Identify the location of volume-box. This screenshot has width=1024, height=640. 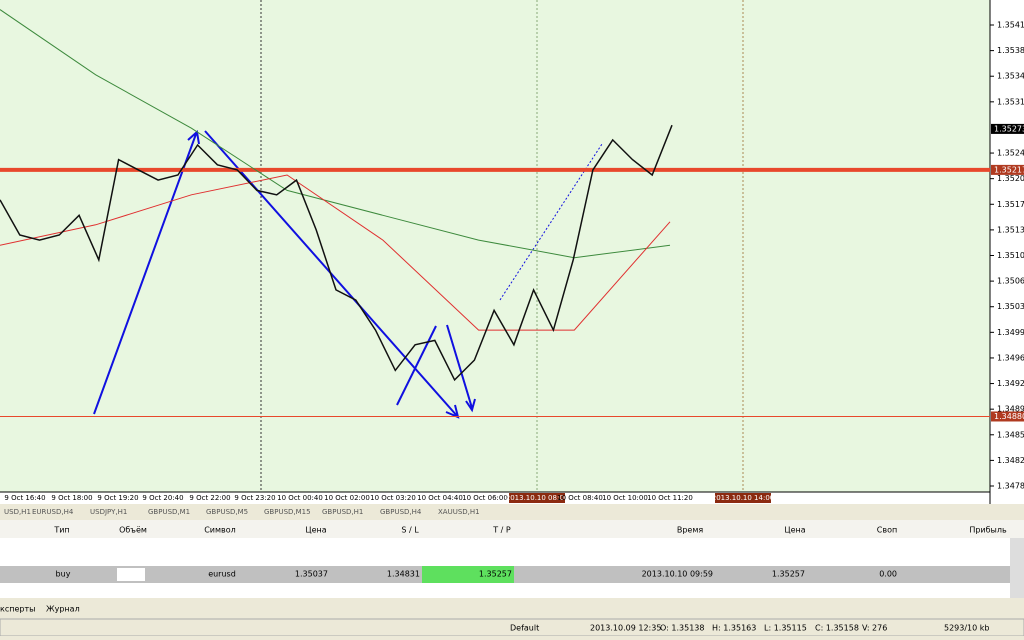
(131, 574).